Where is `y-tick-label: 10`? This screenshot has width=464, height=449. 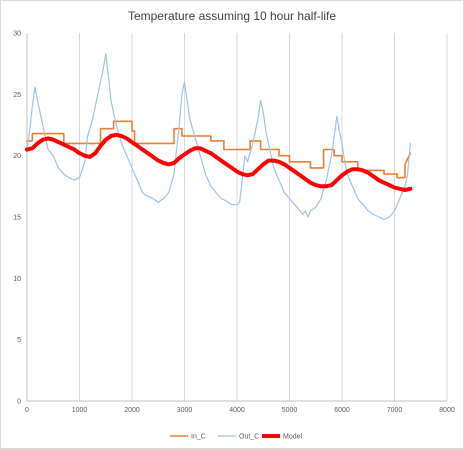
y-tick-label: 10 is located at coordinates (17, 279).